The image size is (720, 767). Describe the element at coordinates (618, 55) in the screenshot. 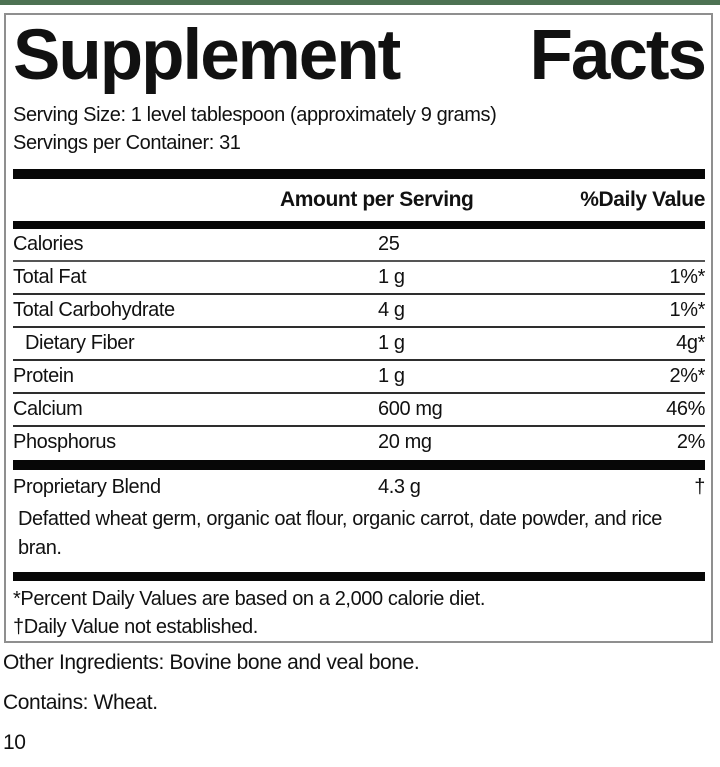

I see `title-word-facts: Facts` at that location.